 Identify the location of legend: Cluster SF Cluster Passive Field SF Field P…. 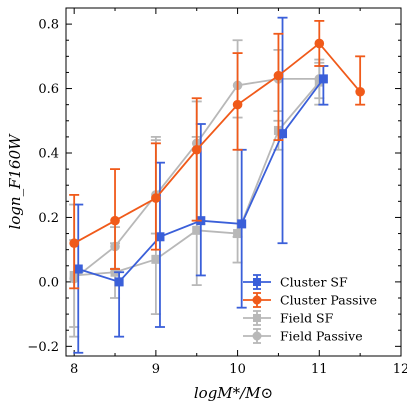
(310, 309).